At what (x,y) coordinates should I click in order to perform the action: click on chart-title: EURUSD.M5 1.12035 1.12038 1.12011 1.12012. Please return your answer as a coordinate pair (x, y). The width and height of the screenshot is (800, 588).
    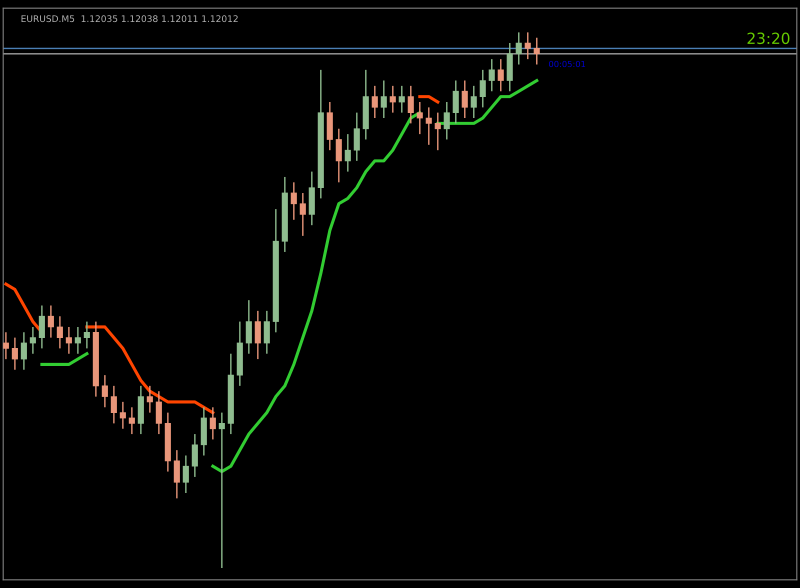
    Looking at the image, I should click on (130, 18).